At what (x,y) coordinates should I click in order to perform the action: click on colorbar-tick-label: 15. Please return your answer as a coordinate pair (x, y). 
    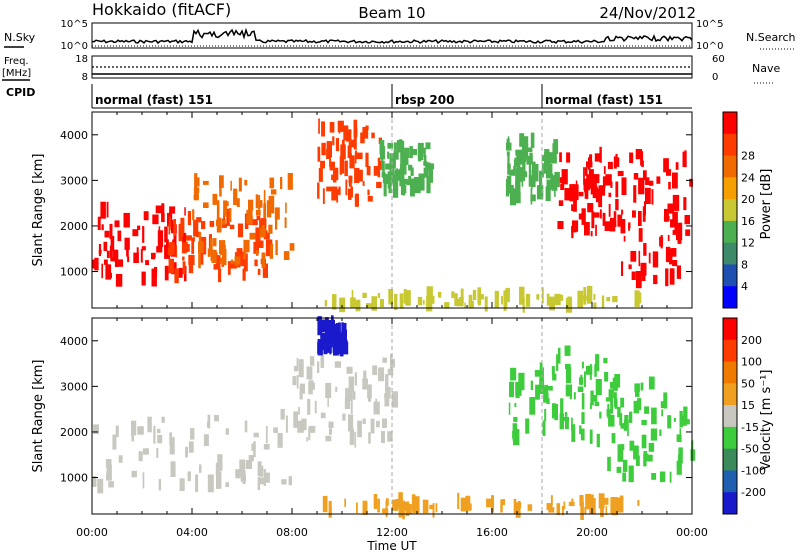
    Looking at the image, I should click on (748, 405).